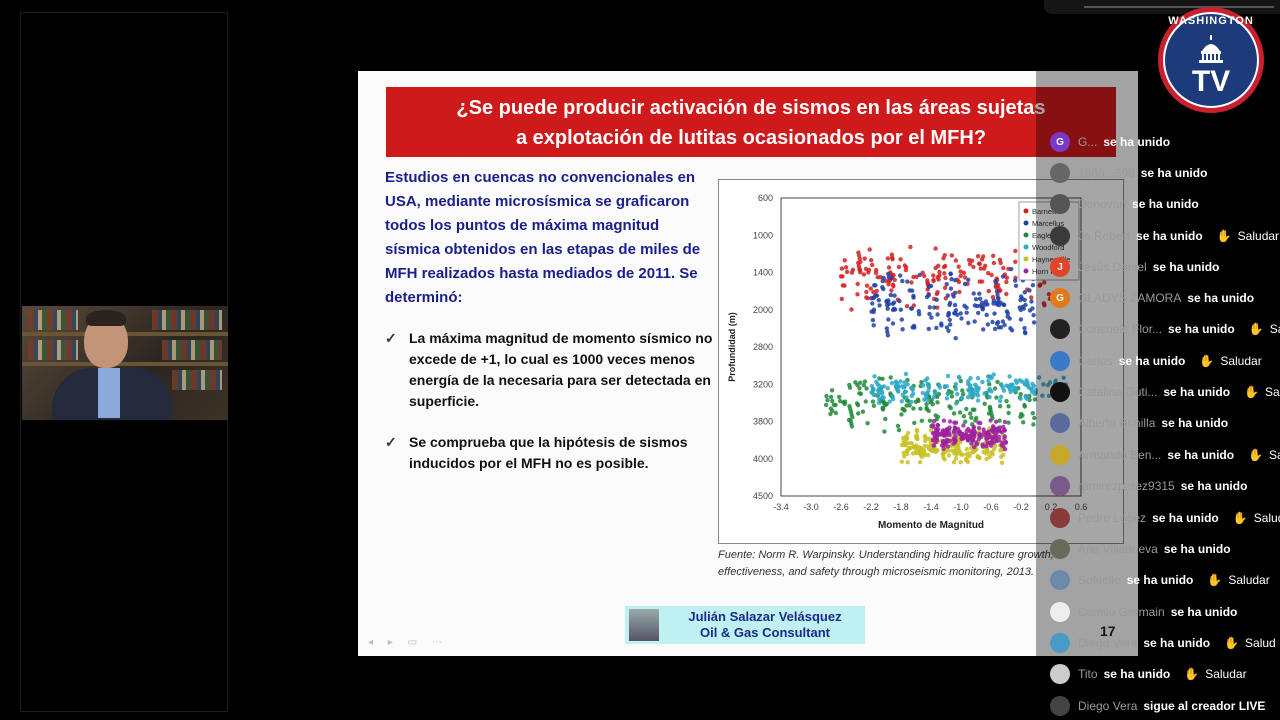 This screenshot has height=720, width=1280. Describe the element at coordinates (1104, 236) in the screenshot. I see `chat-username: Jo Robert` at that location.